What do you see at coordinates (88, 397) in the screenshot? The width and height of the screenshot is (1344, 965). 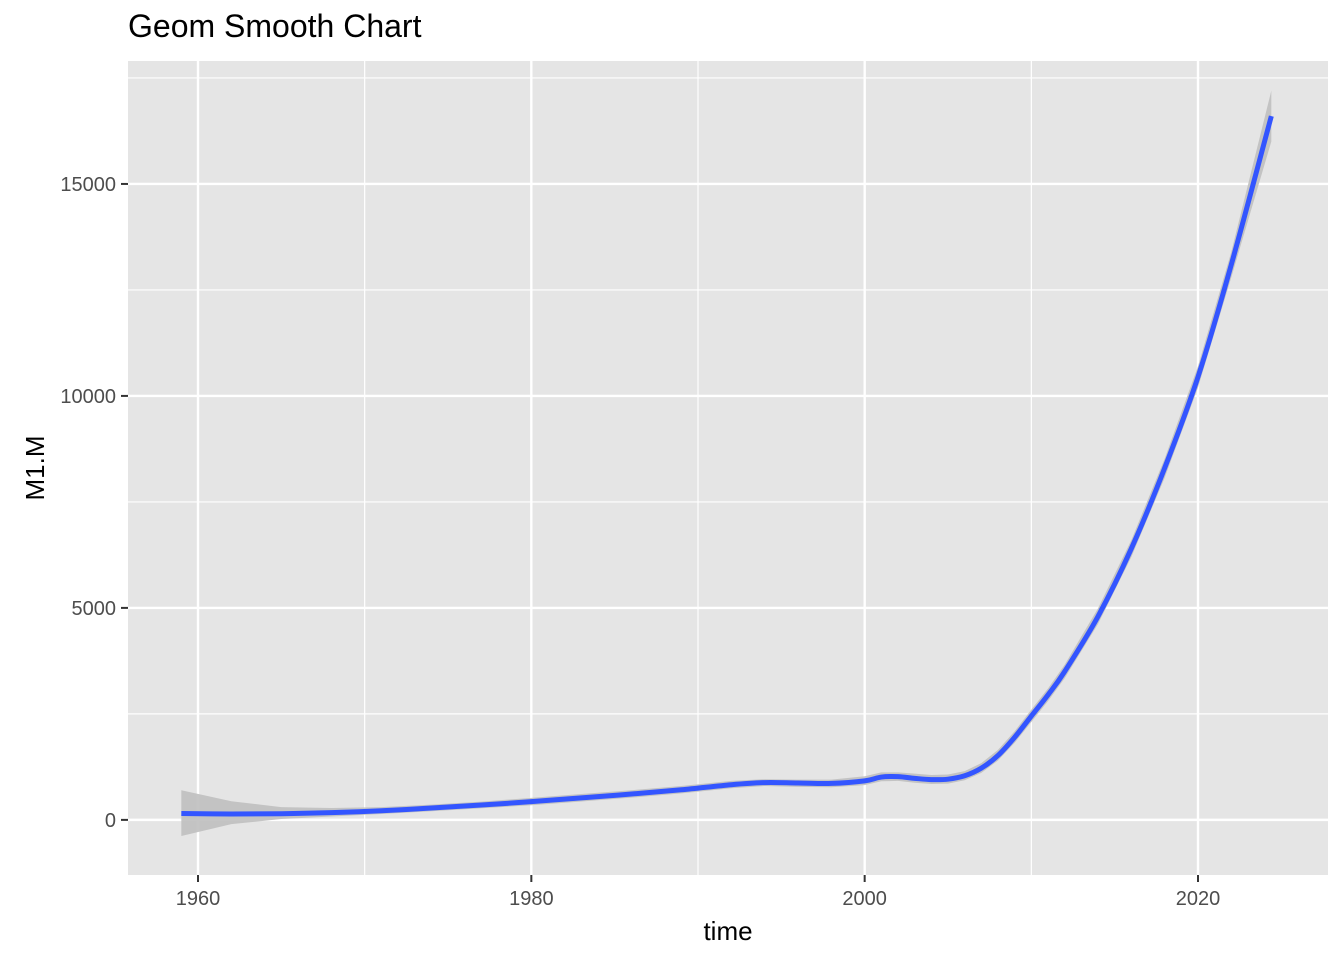 I see `y-tick-label: 10000` at bounding box center [88, 397].